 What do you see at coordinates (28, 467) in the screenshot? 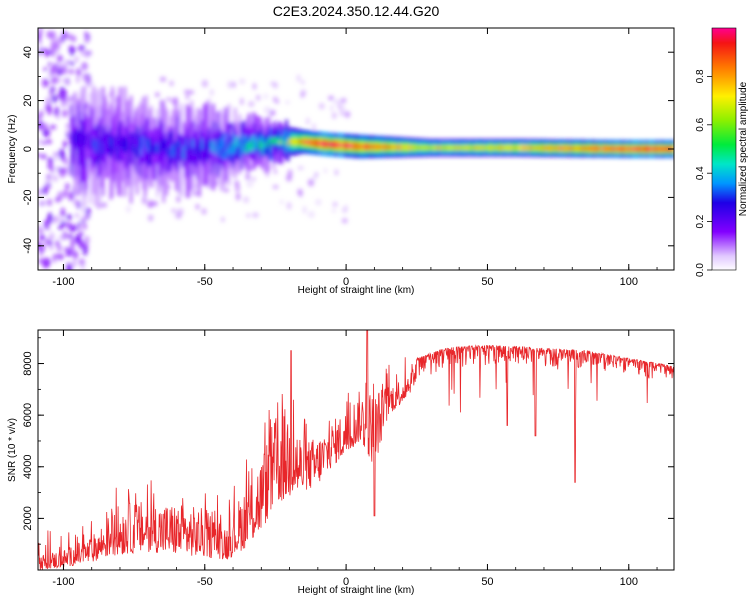
I see `snr-y-tick-label: 4000` at bounding box center [28, 467].